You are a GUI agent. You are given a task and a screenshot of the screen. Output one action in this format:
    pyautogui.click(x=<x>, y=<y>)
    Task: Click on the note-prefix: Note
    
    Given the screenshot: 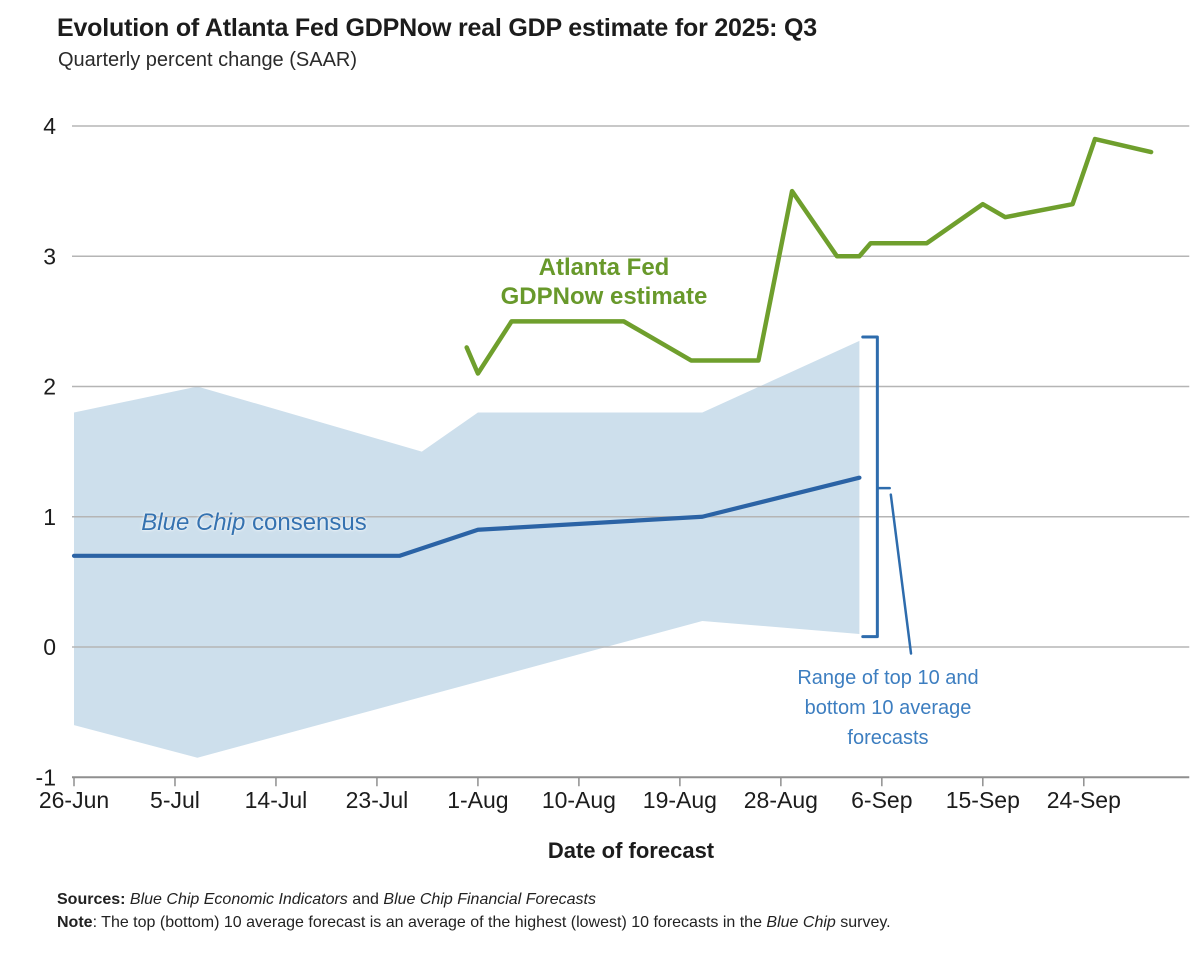 What is the action you would take?
    pyautogui.click(x=75, y=922)
    